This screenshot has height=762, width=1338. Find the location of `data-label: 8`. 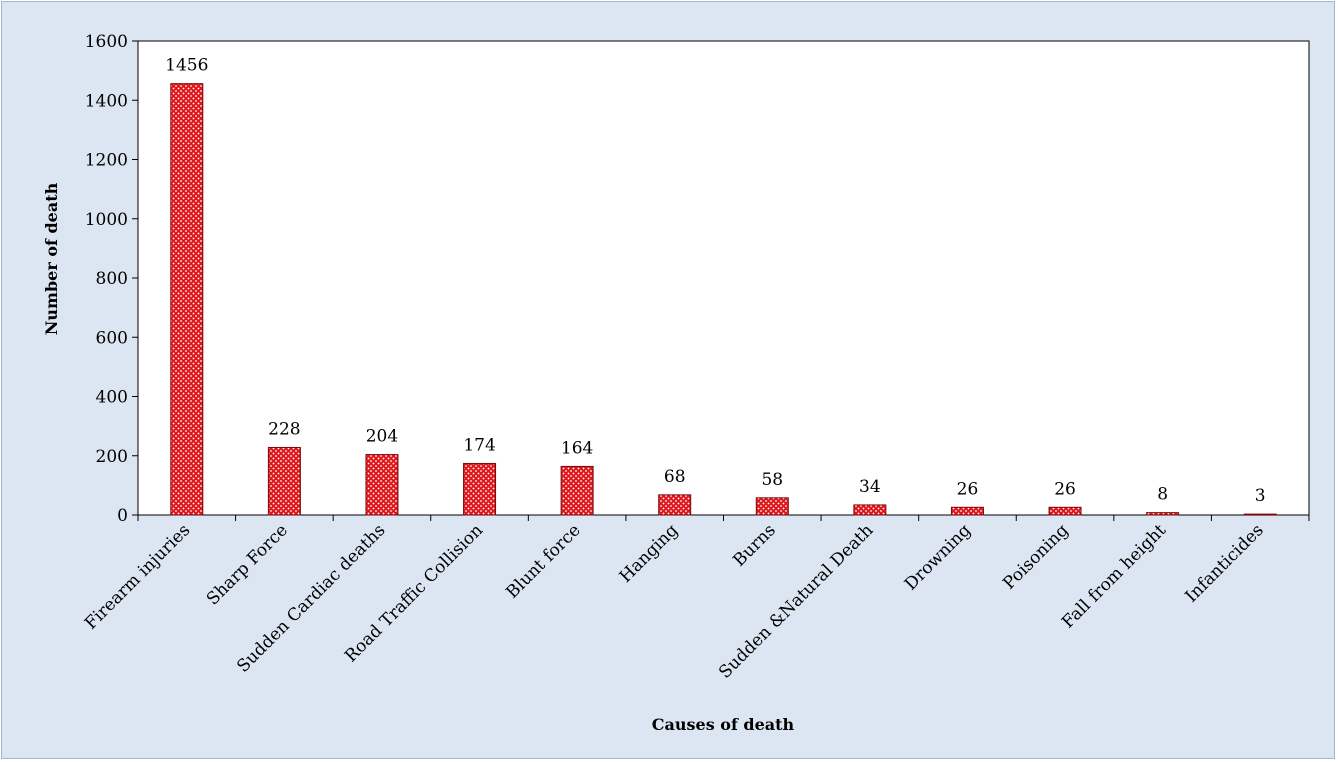

data-label: 8 is located at coordinates (1162, 495).